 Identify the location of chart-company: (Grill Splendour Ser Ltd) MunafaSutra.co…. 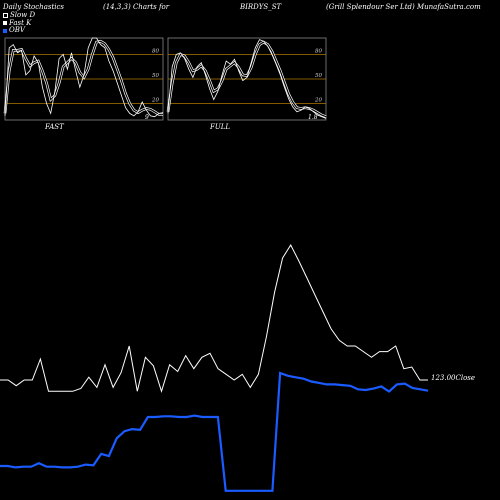
(403, 7).